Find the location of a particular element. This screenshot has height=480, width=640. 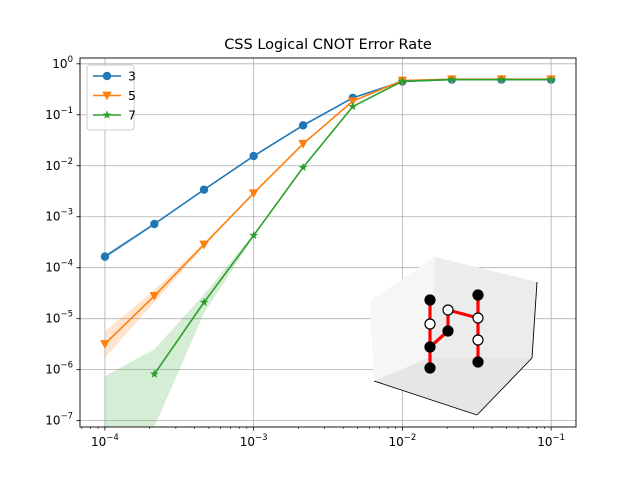

y-tick-label: 10⁻⁴ is located at coordinates (59, 267).